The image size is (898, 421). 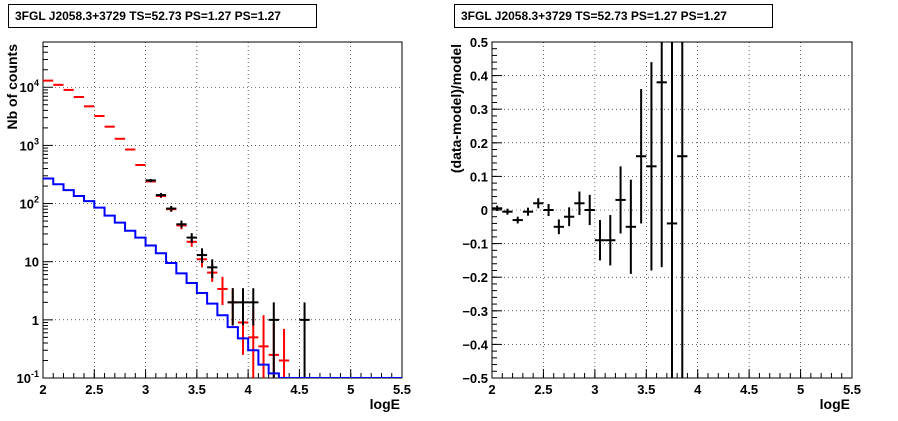 I want to click on counts-y-axis-label: Nb of counts, so click(x=12, y=87).